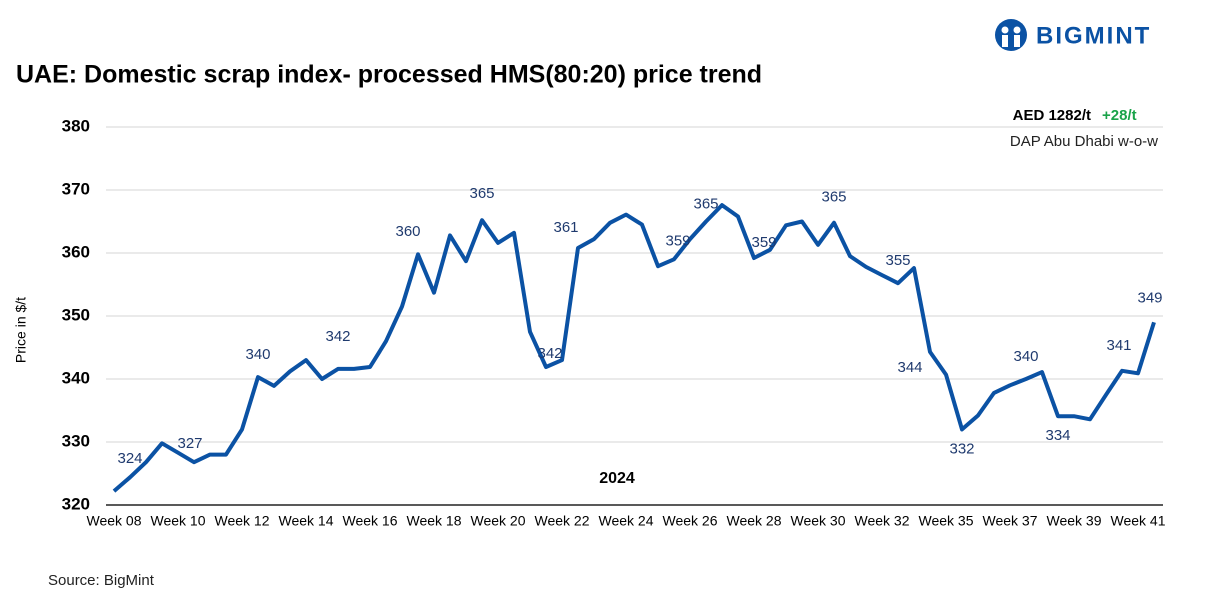 The height and width of the screenshot is (611, 1207). What do you see at coordinates (897, 260) in the screenshot?
I see `data-label: 355` at bounding box center [897, 260].